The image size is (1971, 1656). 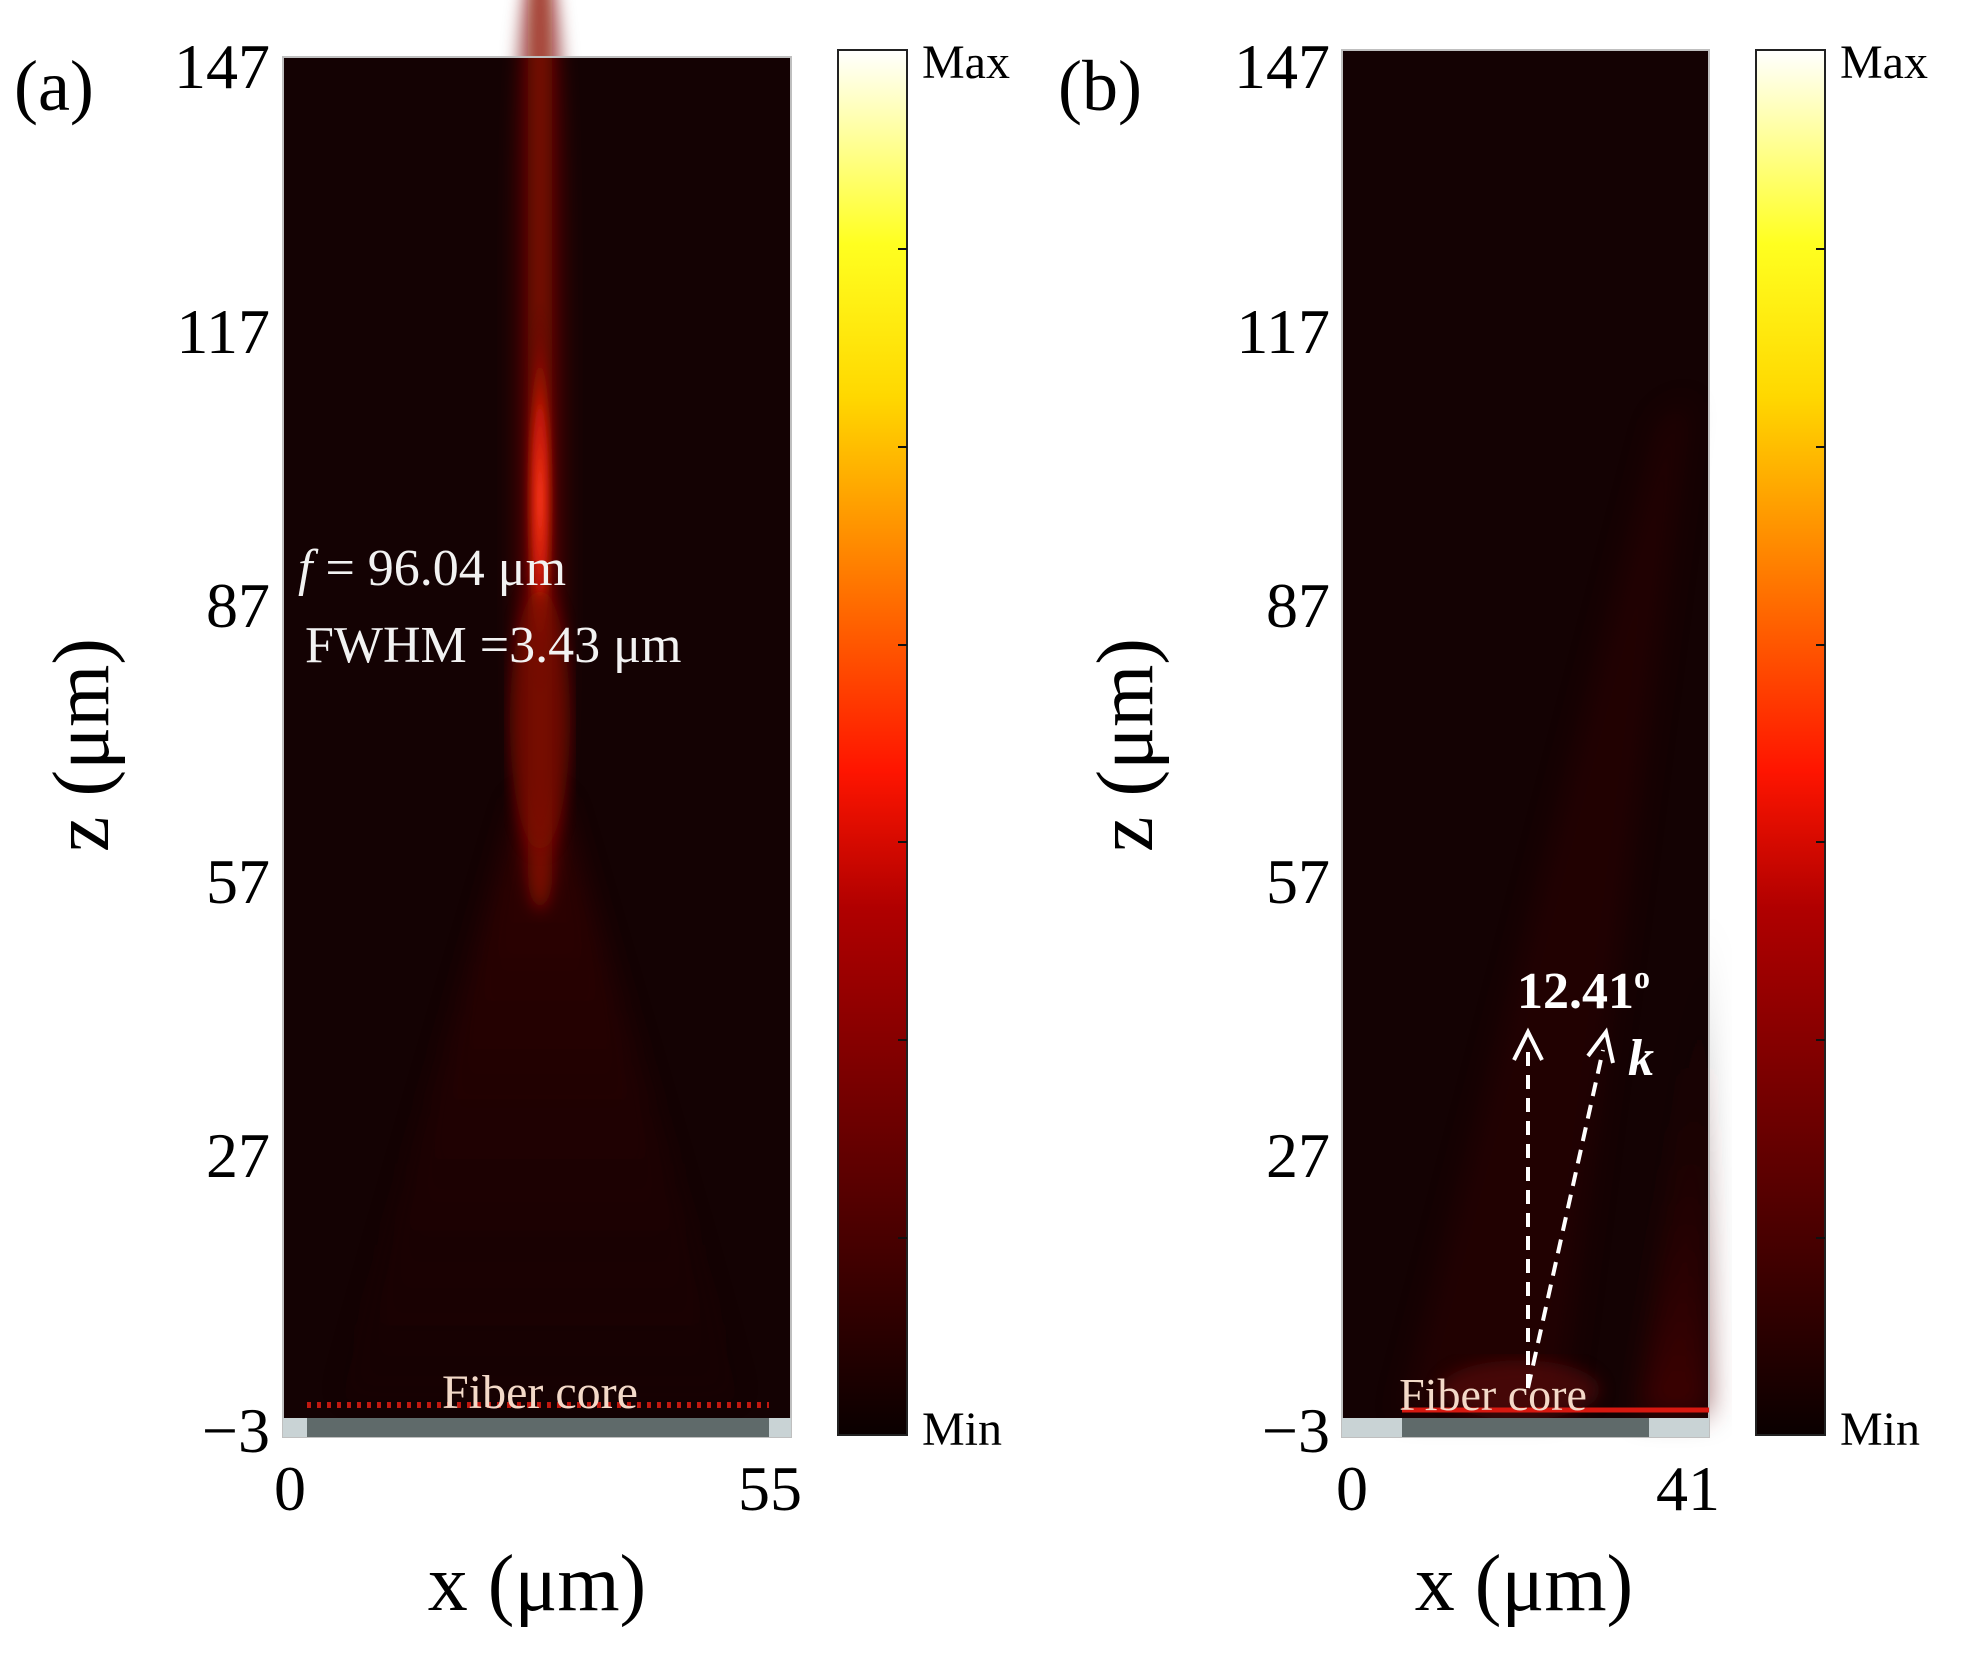 I want to click on panel-a-y-ticks: 147 117 87 57 27 −3, so click(x=222, y=748).